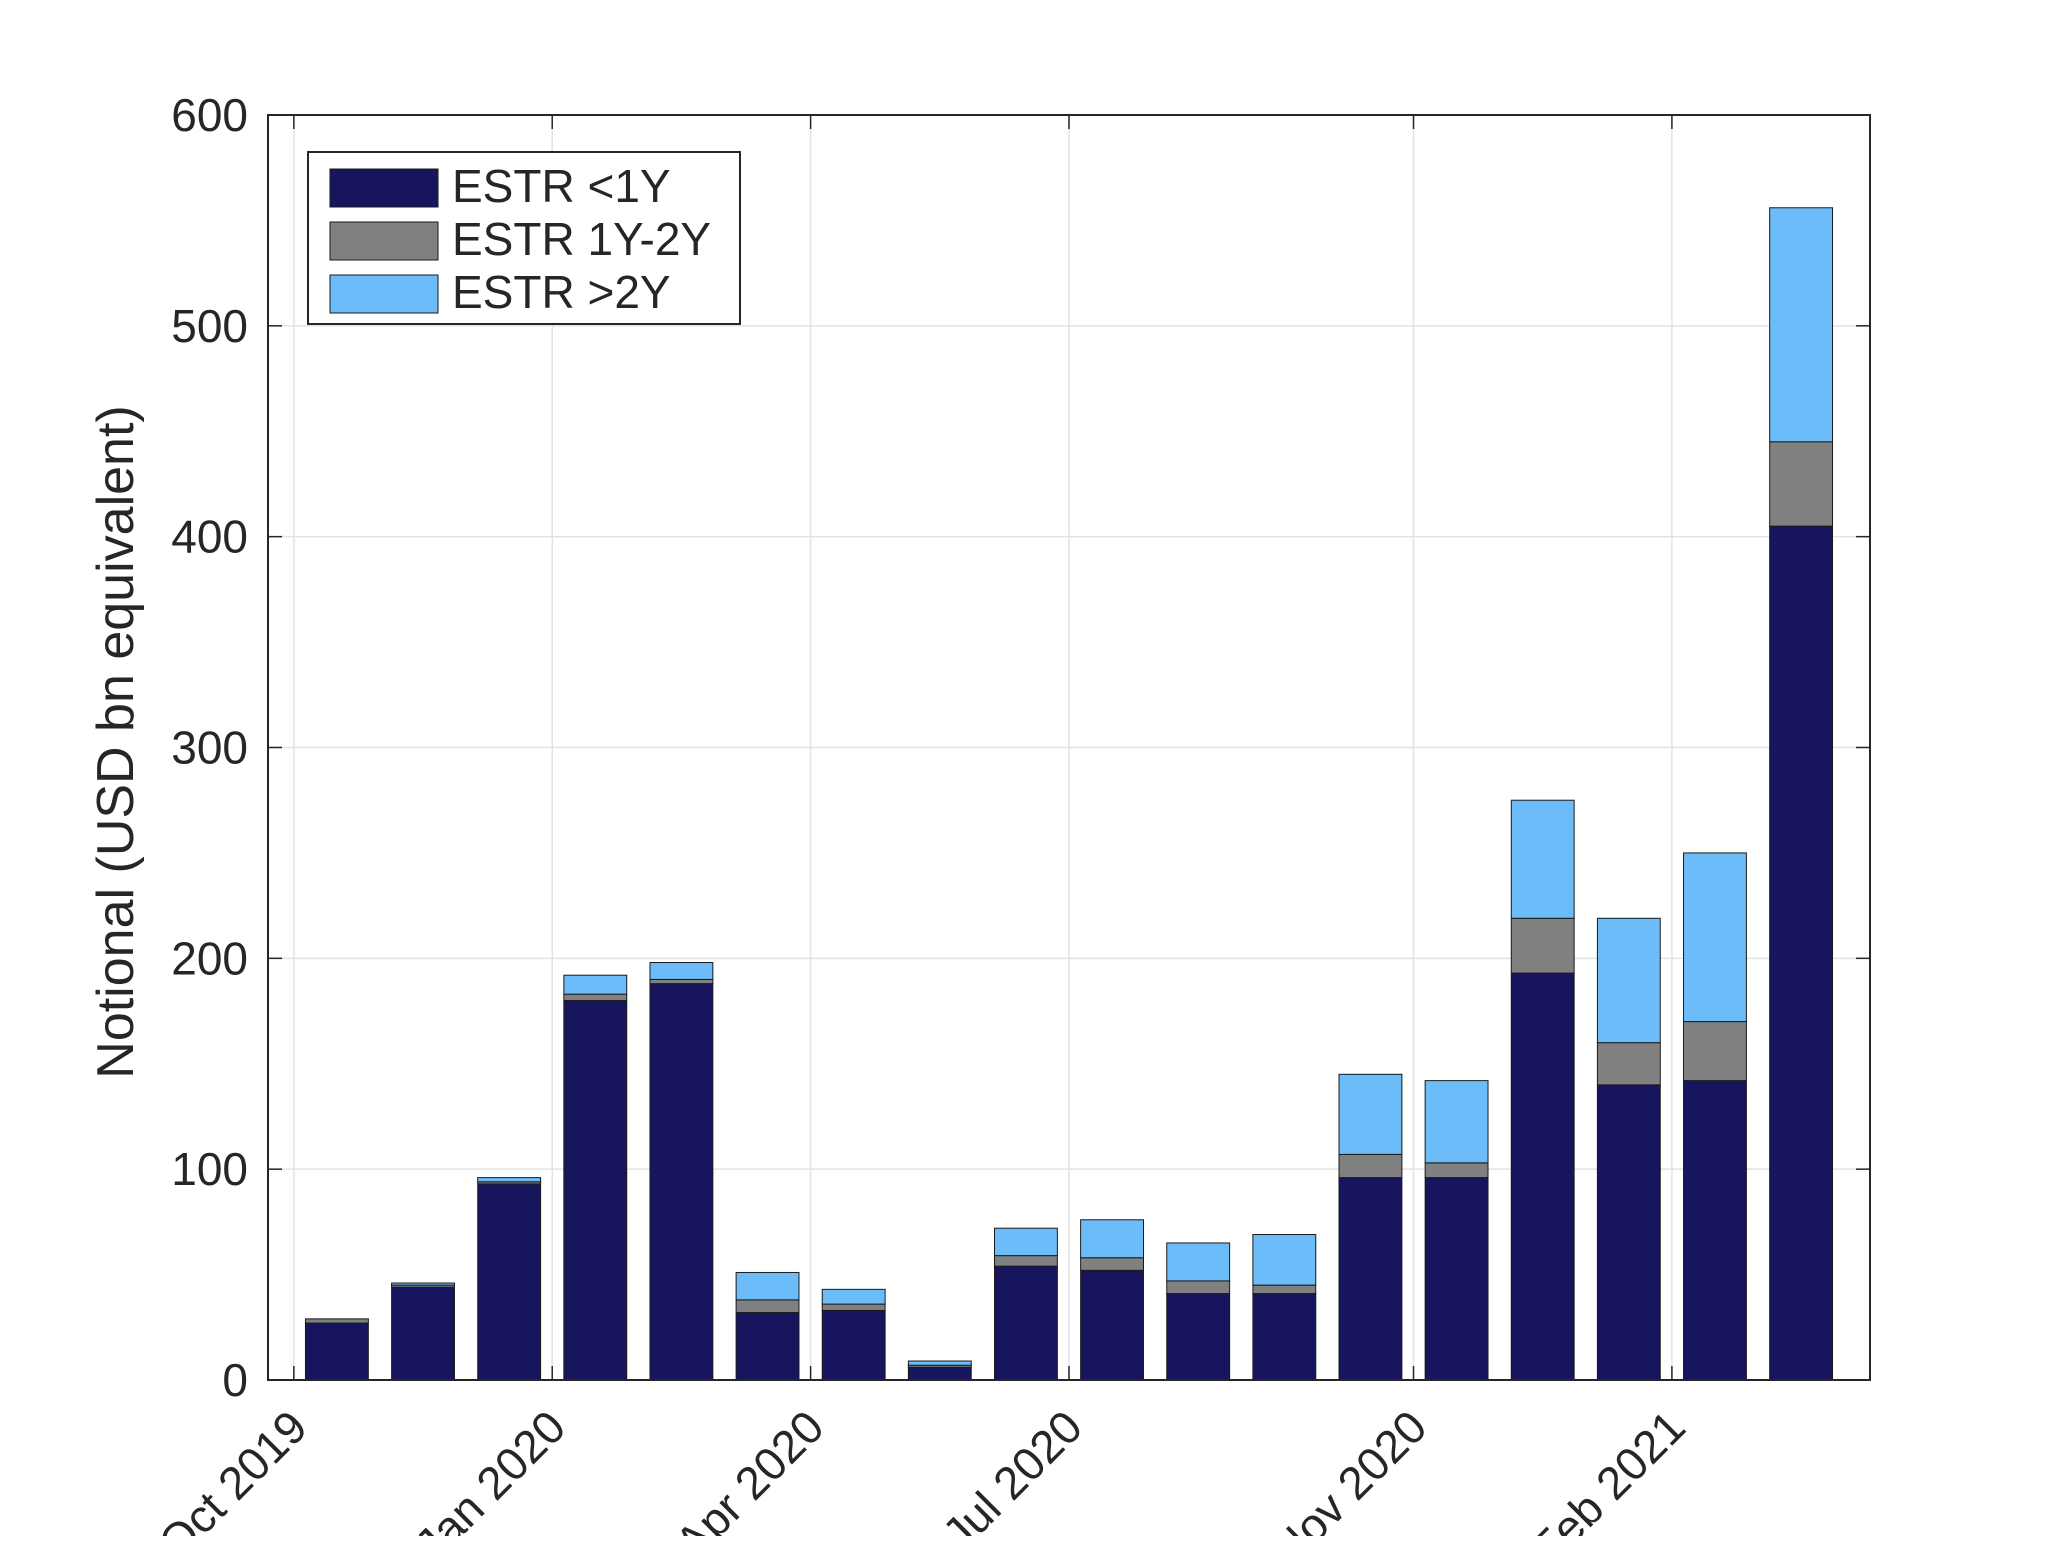  I want to click on legend-label-1: ESTR 1Y-2Y, so click(581, 239).